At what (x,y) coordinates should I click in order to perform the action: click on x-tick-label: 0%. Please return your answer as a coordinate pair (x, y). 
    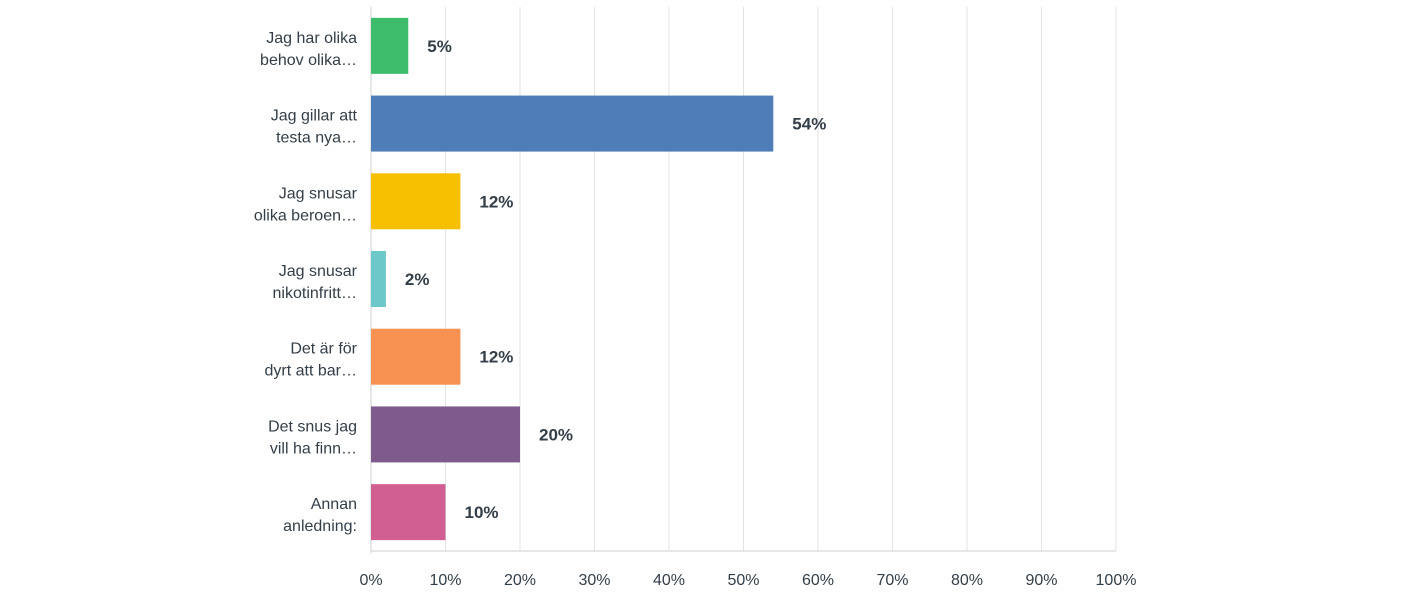
    Looking at the image, I should click on (370, 580).